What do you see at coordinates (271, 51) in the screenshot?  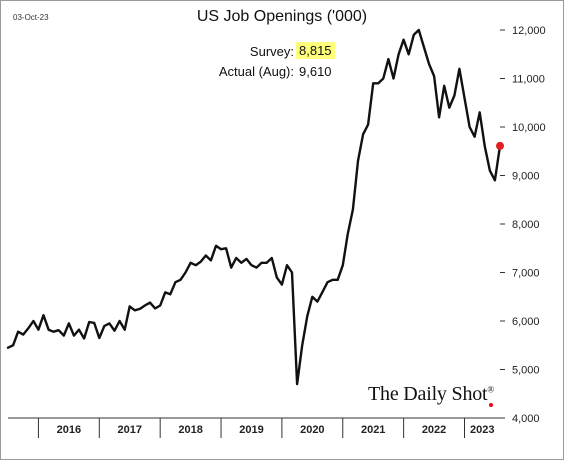 I see `survey-label: Survey:` at bounding box center [271, 51].